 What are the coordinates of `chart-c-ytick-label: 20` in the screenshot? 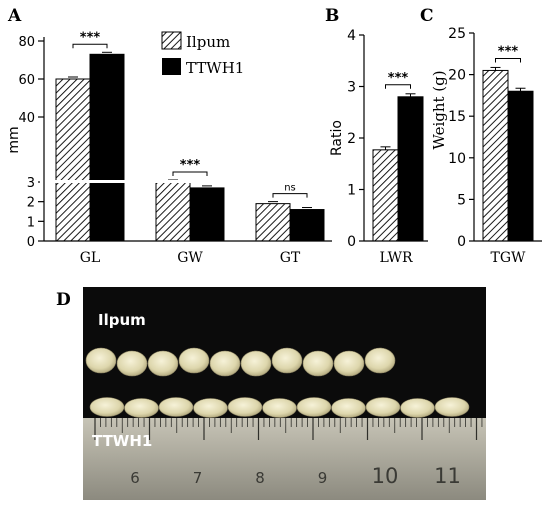 It's located at (457, 76).